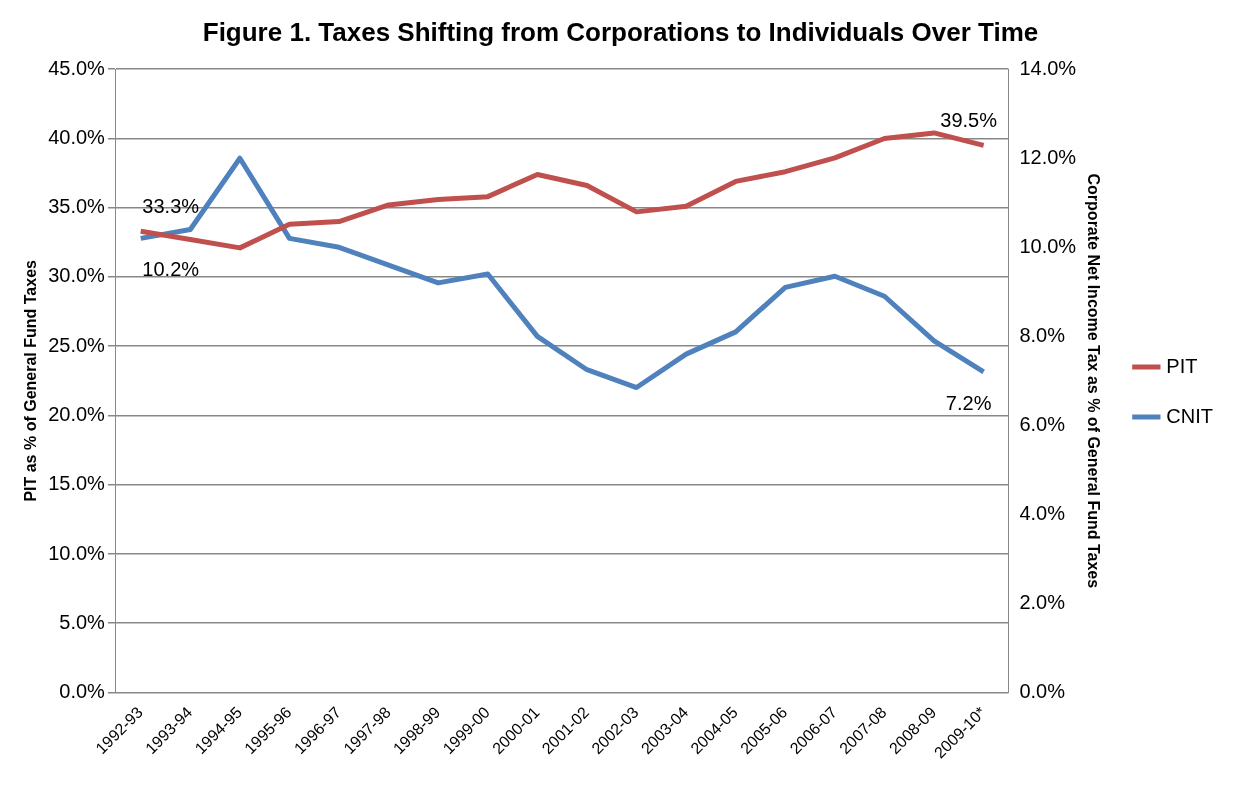  Describe the element at coordinates (77, 413) in the screenshot. I see `y-tick-label: 20.0%` at that location.